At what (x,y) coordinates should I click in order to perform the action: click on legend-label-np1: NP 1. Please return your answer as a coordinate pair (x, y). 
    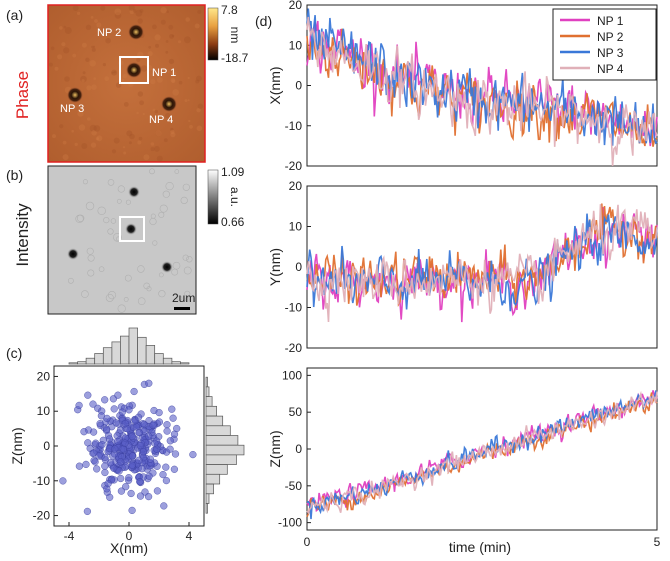
    Looking at the image, I should click on (610, 21).